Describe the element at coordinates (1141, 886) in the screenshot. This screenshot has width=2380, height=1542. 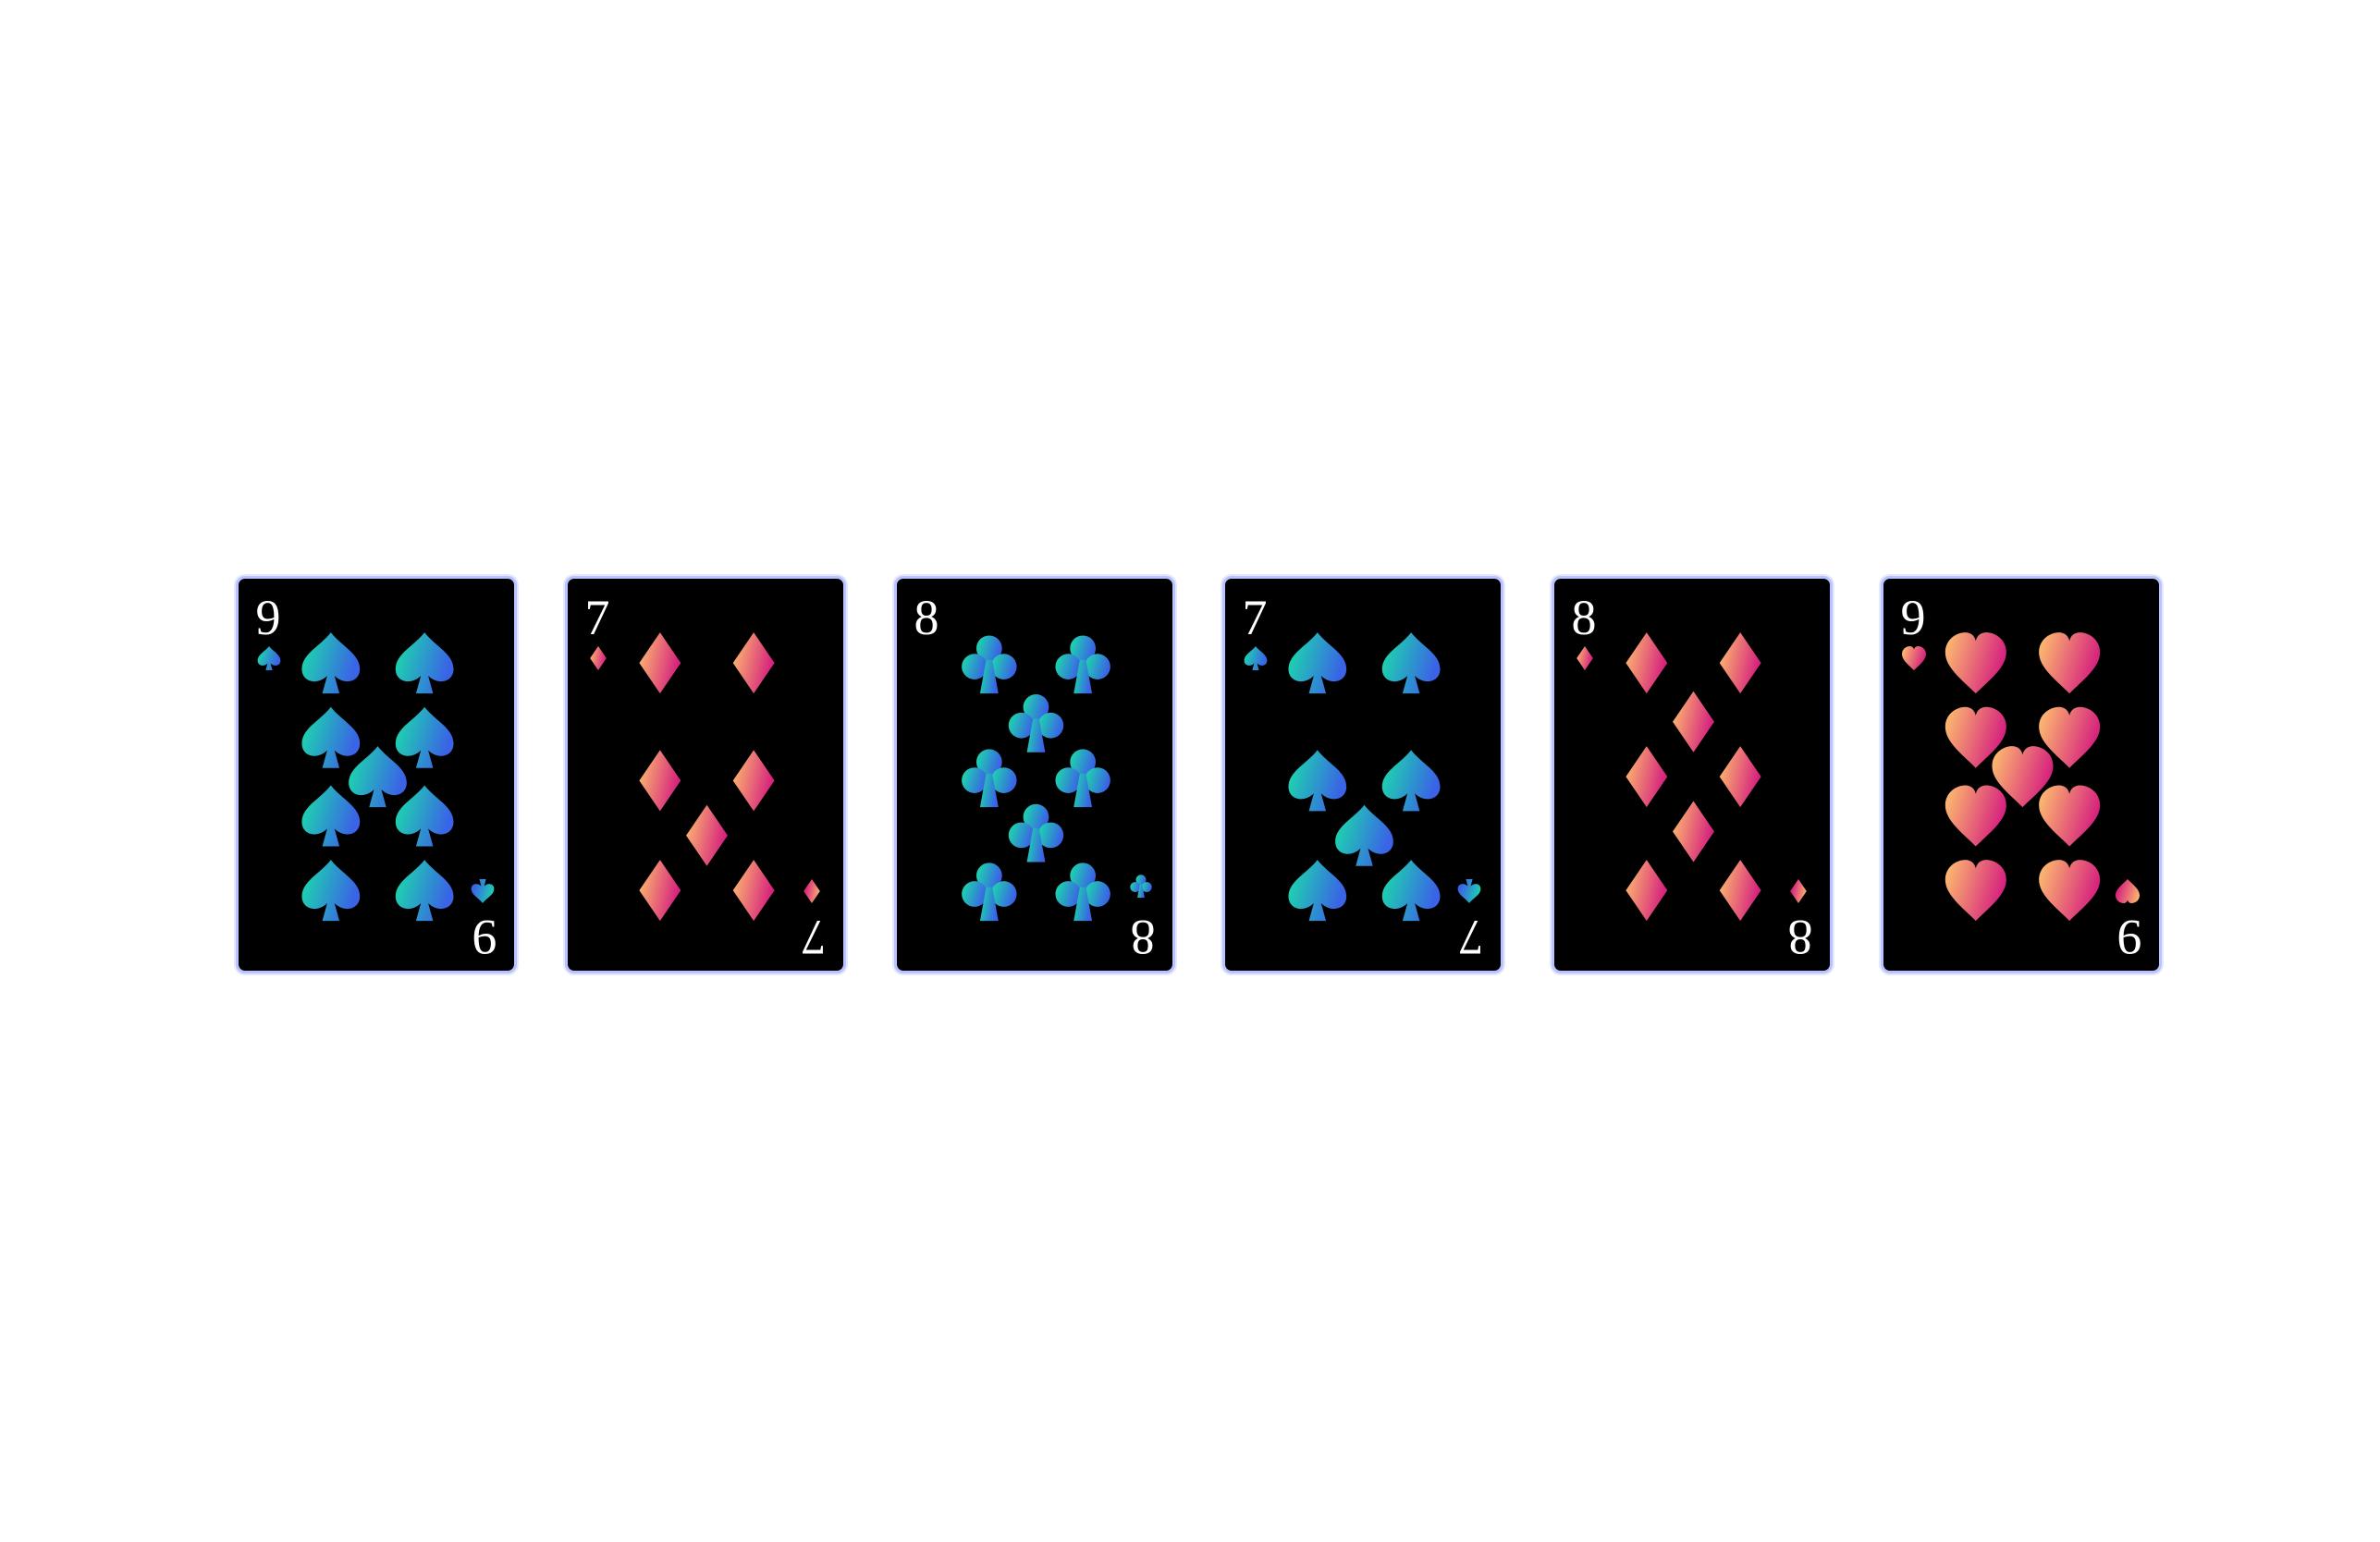
I see `club-icon` at that location.